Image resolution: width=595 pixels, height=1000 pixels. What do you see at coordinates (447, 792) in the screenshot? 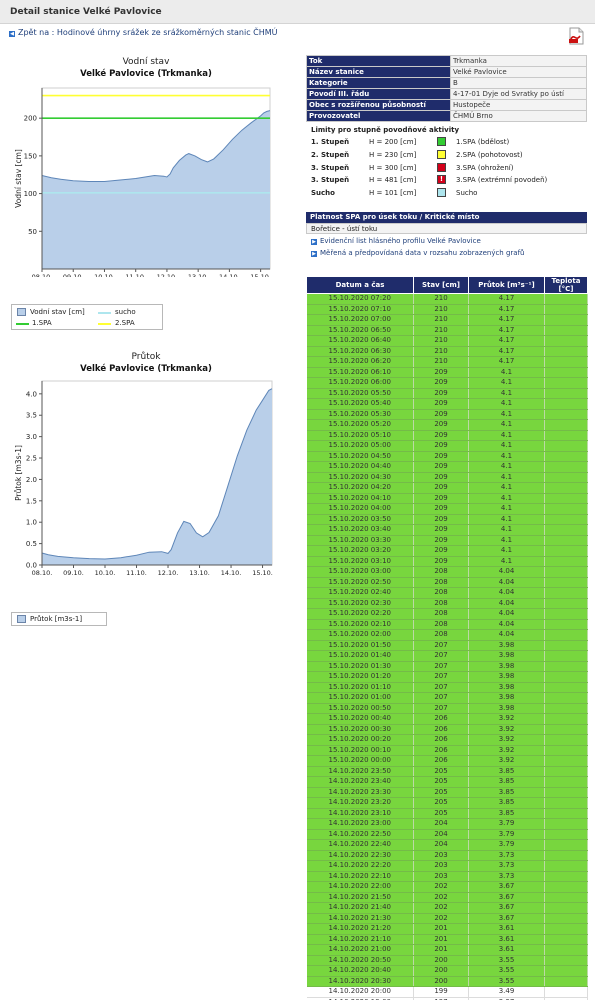
I see `table-row: 14.10.2020 23:30 205 3.85` at bounding box center [447, 792].